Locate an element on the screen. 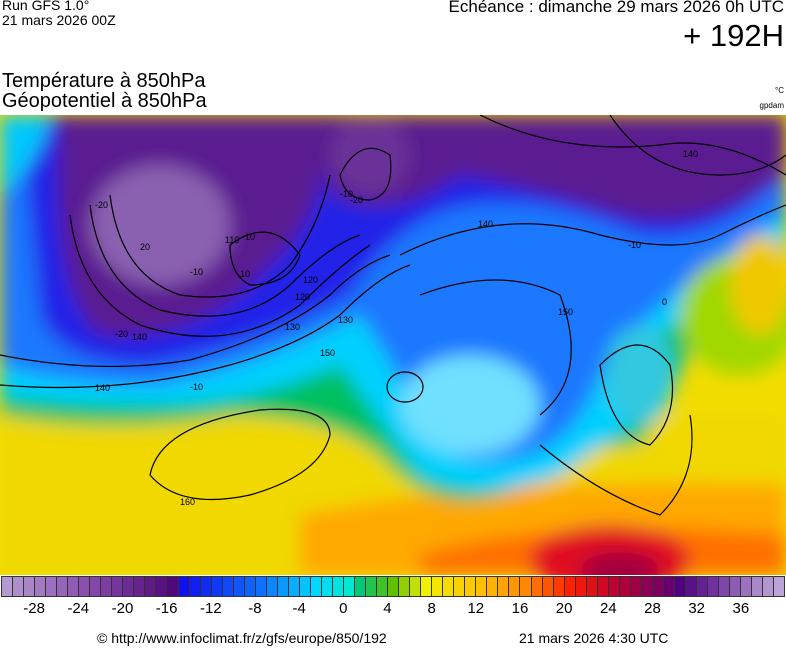 This screenshot has width=786, height=648. contour-label: 120 is located at coordinates (310, 280).